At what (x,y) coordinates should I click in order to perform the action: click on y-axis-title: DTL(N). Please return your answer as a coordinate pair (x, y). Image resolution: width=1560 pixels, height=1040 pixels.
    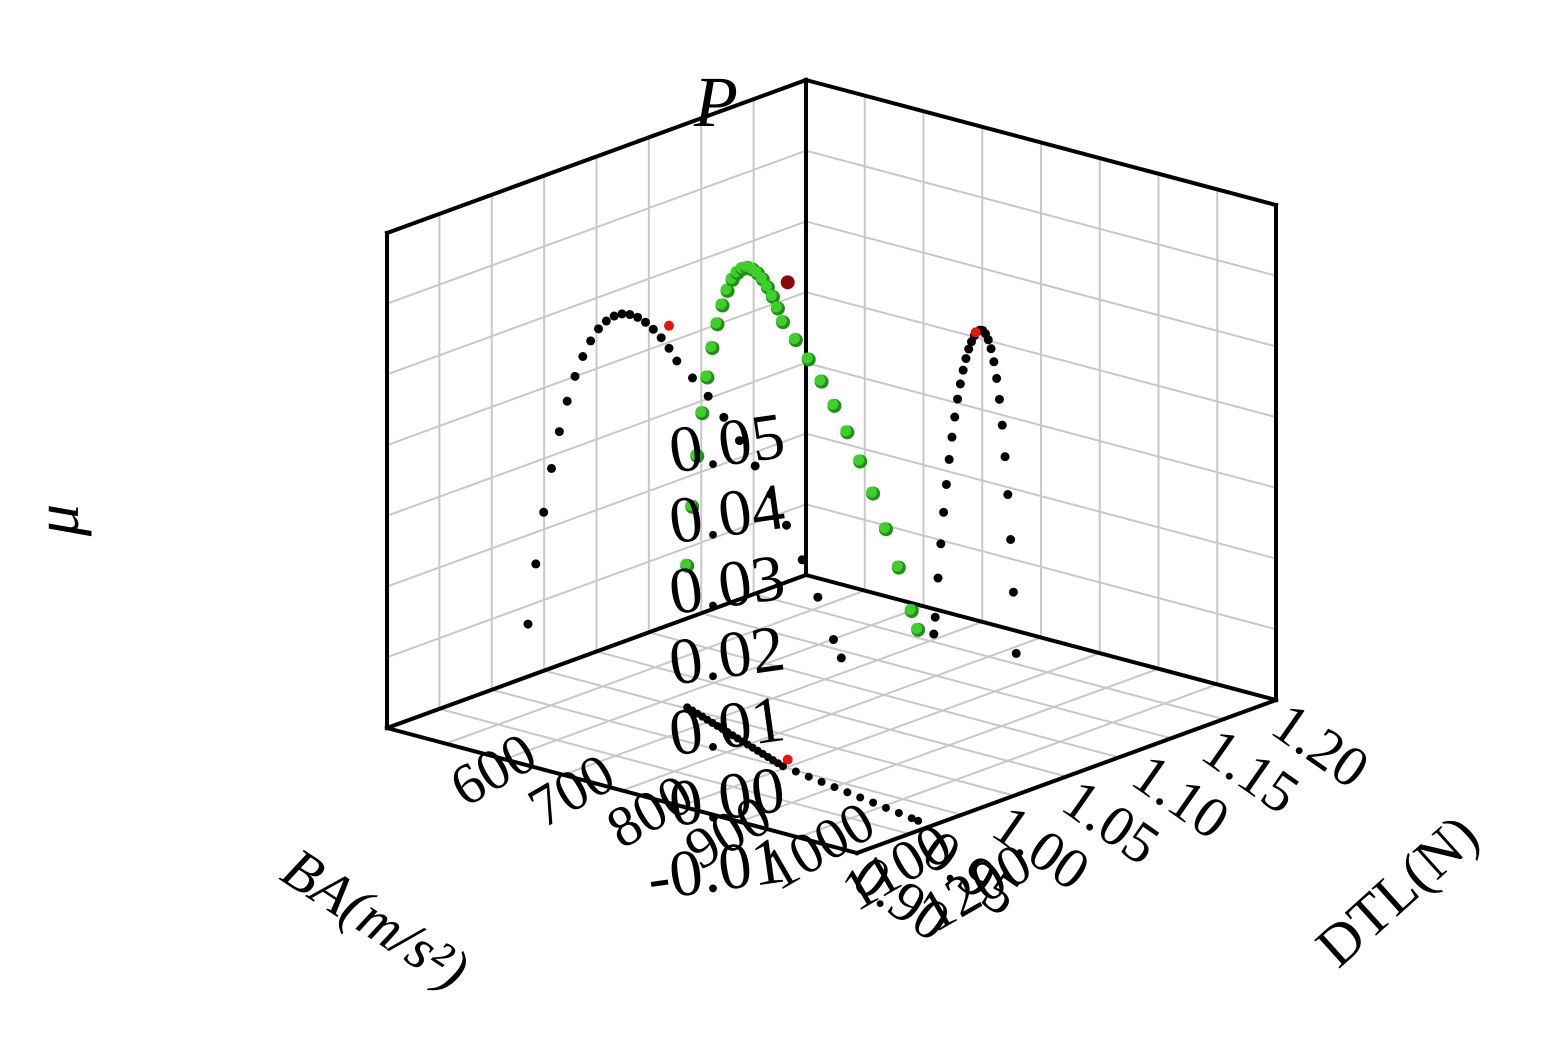
    Looking at the image, I should click on (1396, 891).